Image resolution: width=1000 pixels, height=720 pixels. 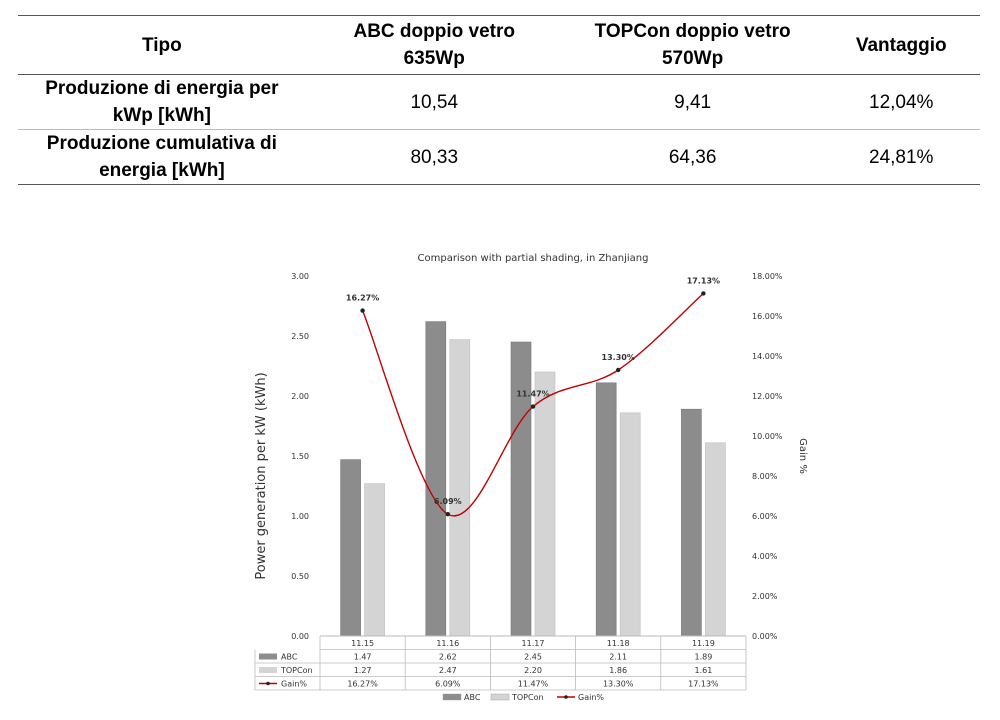 I want to click on data-table-value: 2.47, so click(x=448, y=670).